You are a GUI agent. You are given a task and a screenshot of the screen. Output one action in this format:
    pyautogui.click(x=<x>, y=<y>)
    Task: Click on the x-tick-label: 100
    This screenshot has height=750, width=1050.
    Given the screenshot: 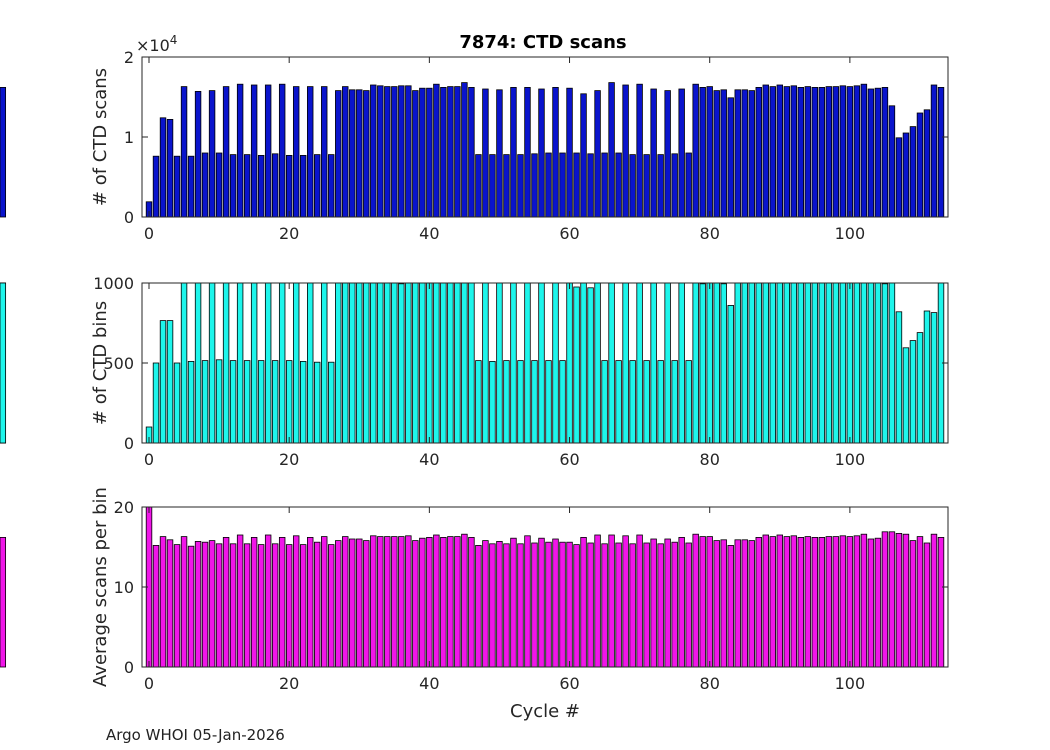 What is the action you would take?
    pyautogui.click(x=850, y=233)
    